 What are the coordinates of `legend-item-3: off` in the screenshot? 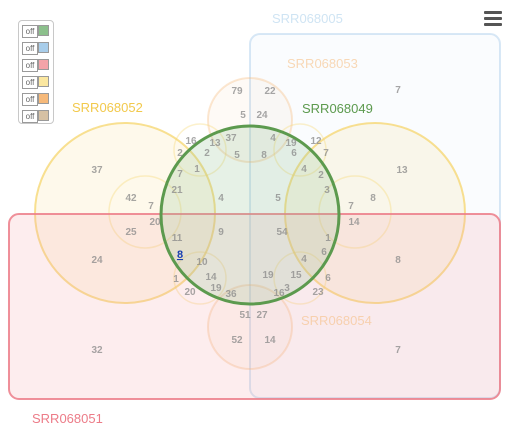 It's located at (36, 82).